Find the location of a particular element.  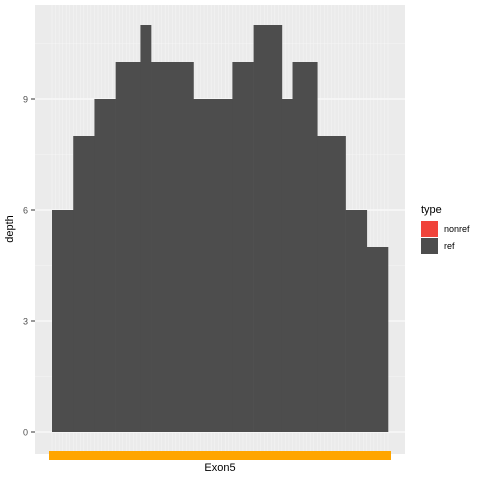

y-tick-label: 0 is located at coordinates (25, 433).